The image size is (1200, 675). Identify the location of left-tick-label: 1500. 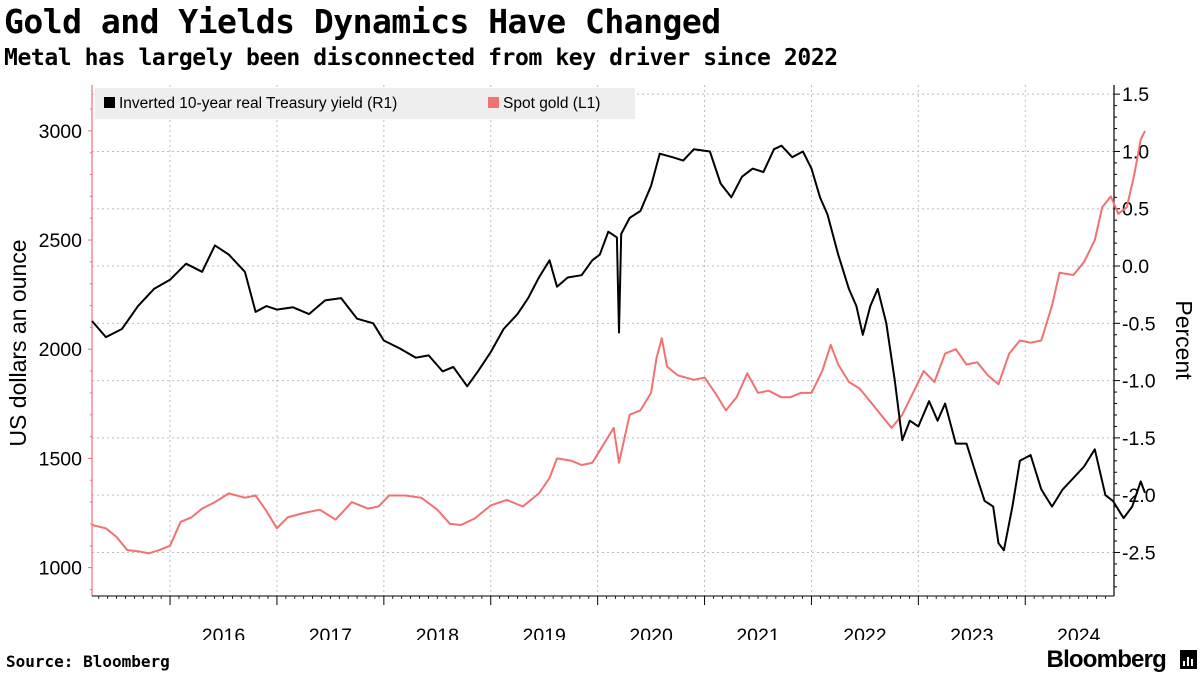
(61, 459).